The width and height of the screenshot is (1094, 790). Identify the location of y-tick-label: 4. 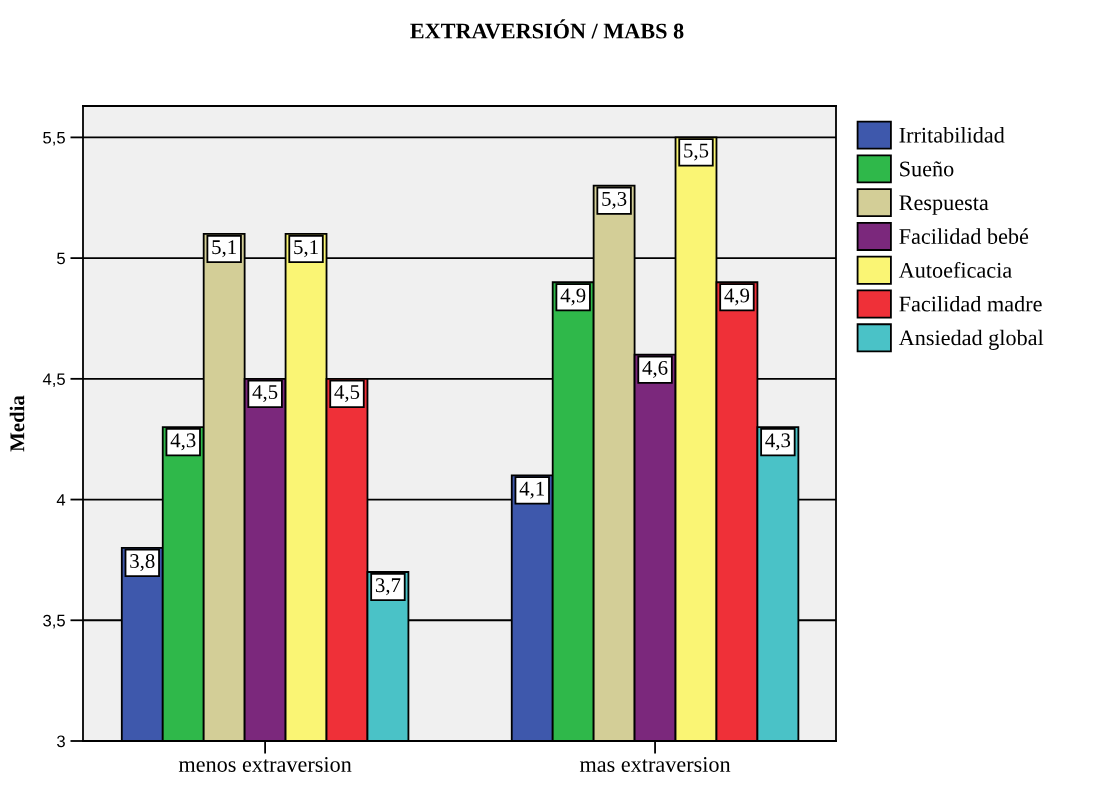
(61, 500).